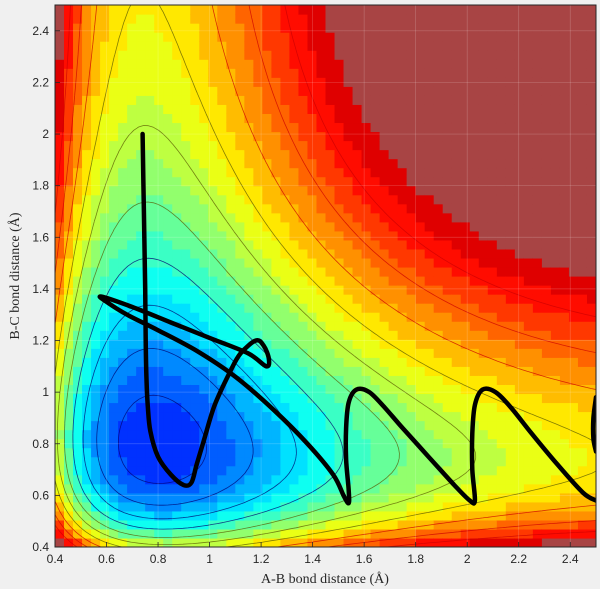 The image size is (600, 589). Describe the element at coordinates (106, 559) in the screenshot. I see `x-tick-label: 0.6` at that location.